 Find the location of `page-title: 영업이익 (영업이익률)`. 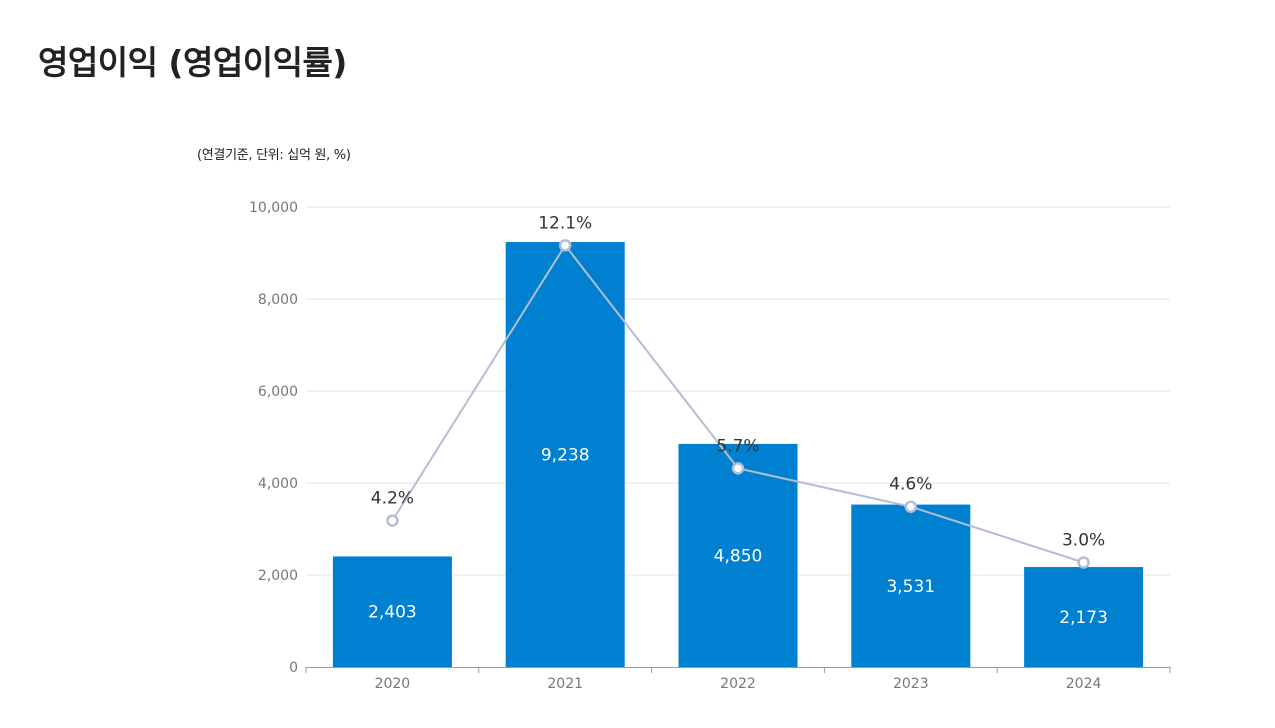

page-title: 영업이익 (영업이익률) is located at coordinates (192, 62).